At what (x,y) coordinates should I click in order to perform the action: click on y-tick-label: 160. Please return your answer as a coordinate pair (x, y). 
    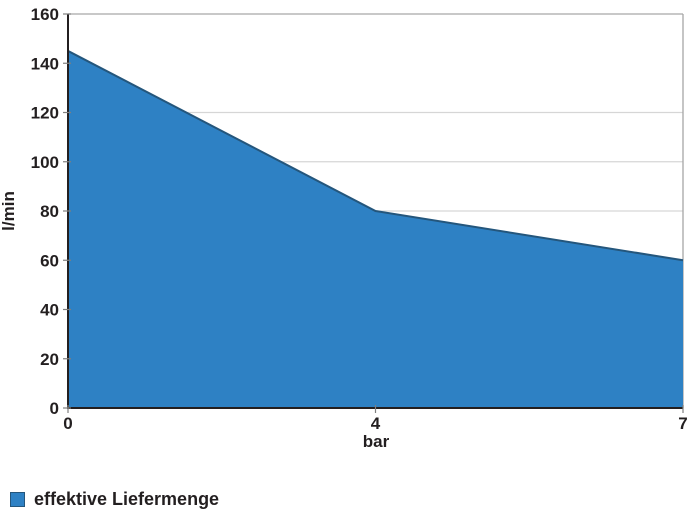
    Looking at the image, I should click on (45, 14).